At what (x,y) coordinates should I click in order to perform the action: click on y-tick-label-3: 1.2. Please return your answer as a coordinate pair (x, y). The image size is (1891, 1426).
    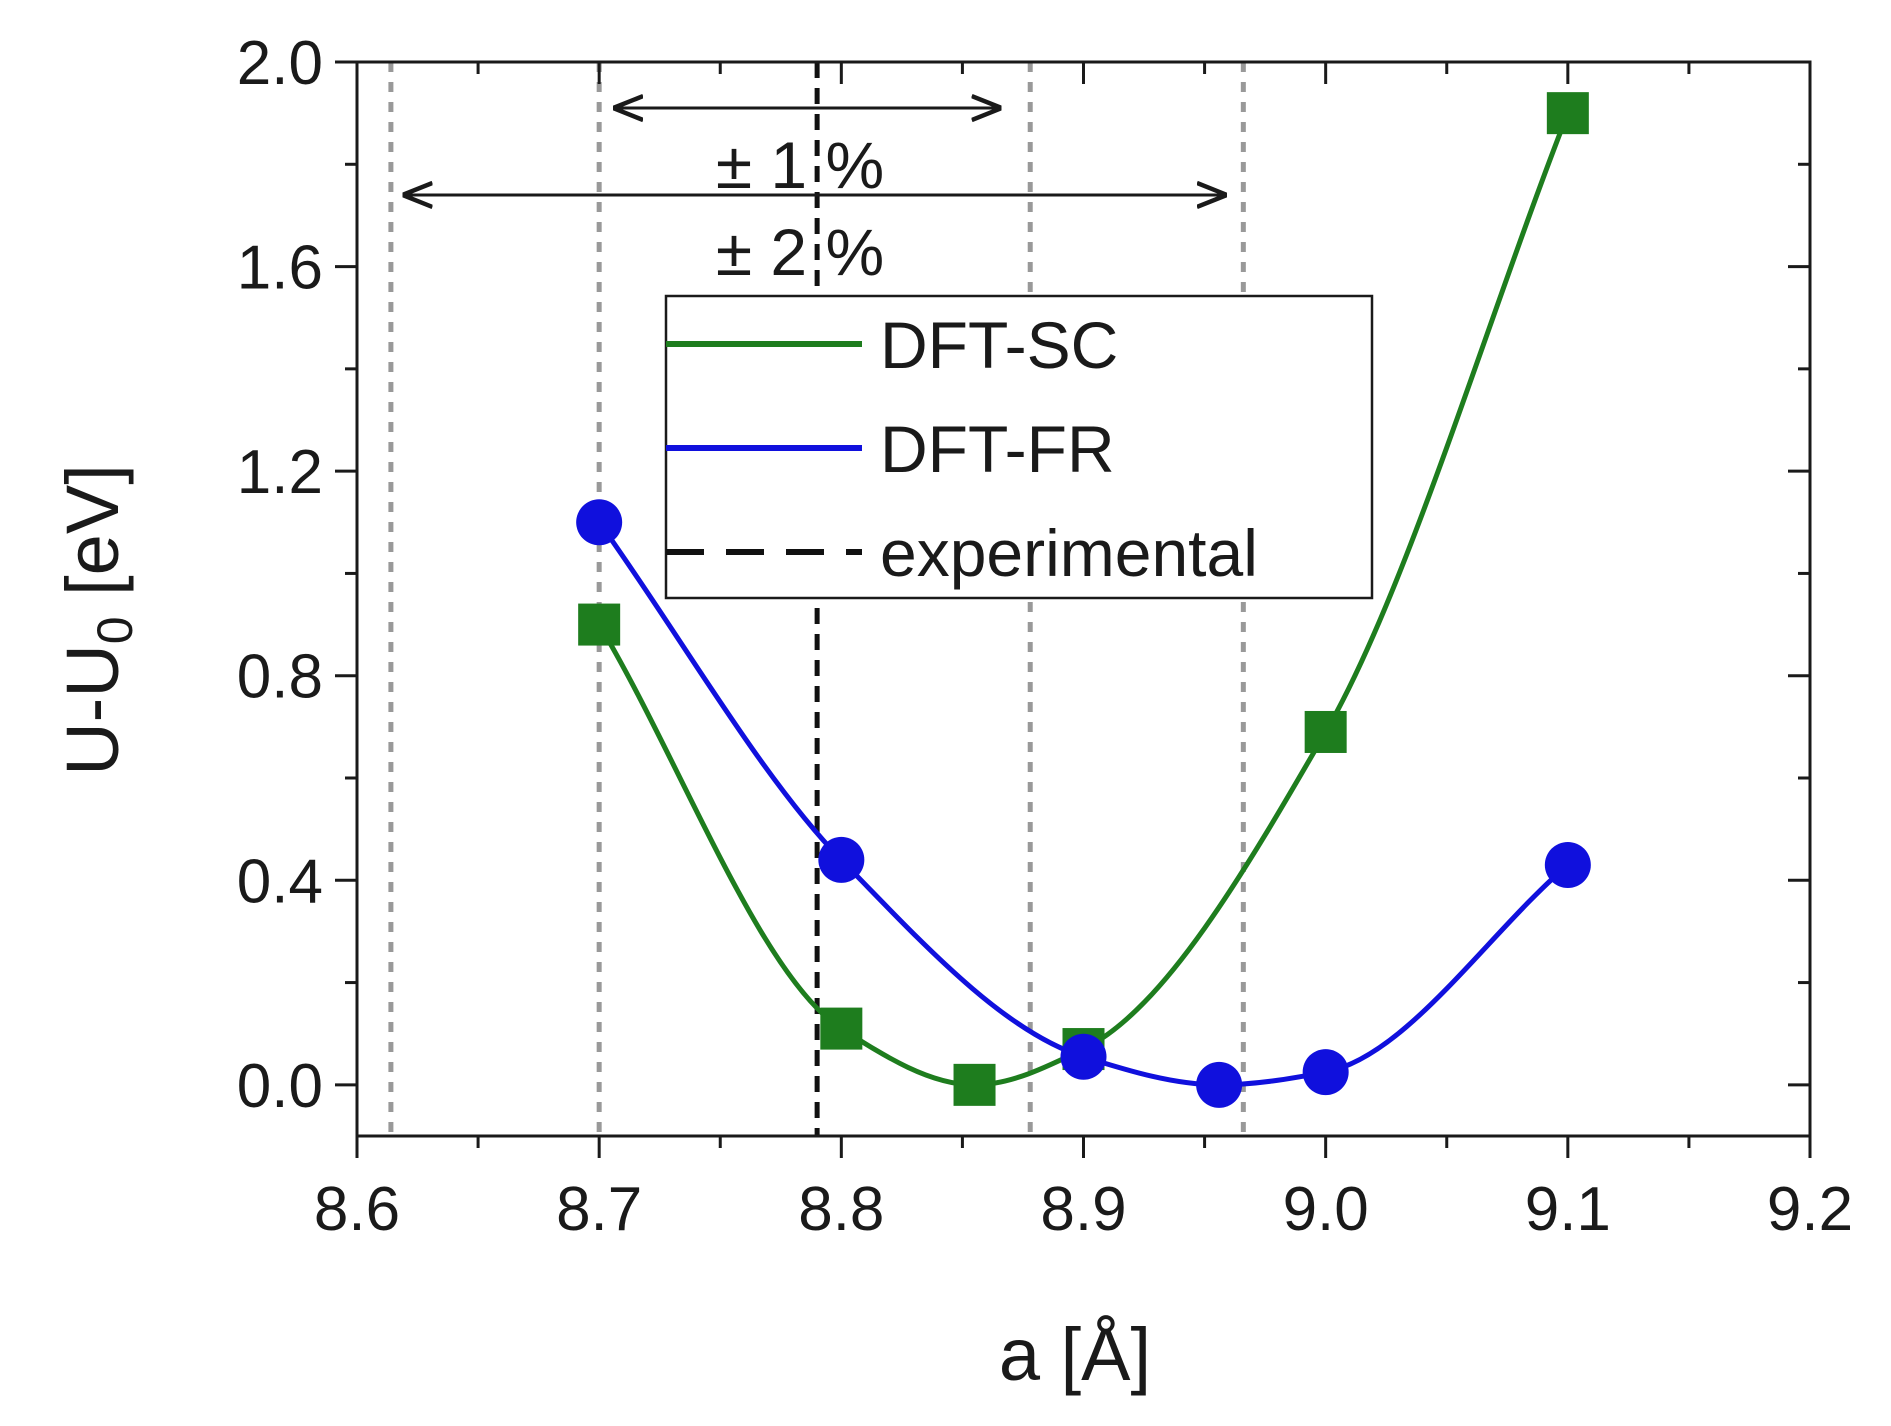
    Looking at the image, I should click on (280, 472).